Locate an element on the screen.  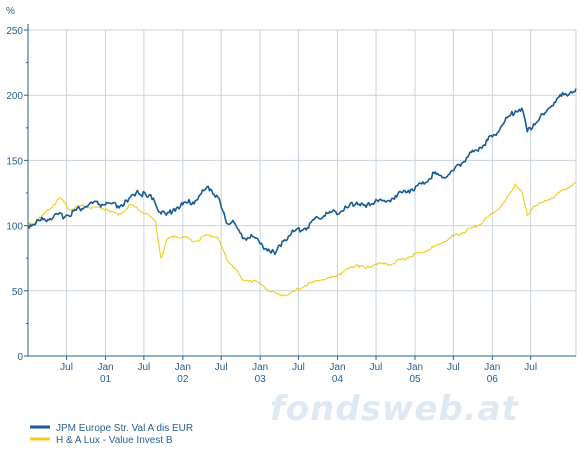
y-tick-label: 150 is located at coordinates (14, 161).